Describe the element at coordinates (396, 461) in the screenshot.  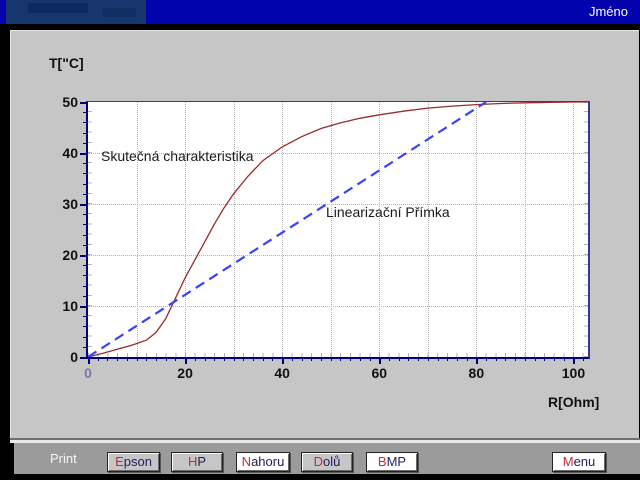
I see `button-label-rest: MP` at that location.